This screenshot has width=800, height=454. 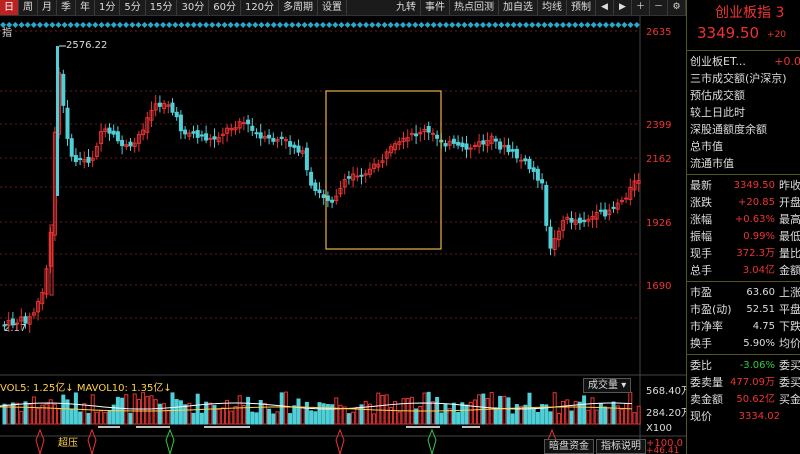 What do you see at coordinates (717, 112) in the screenshot?
I see `market-link-2: 较上日此时` at bounding box center [717, 112].